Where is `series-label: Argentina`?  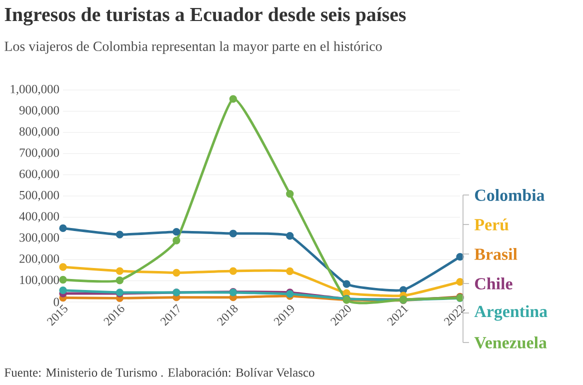
series-label: Argentina is located at coordinates (511, 313).